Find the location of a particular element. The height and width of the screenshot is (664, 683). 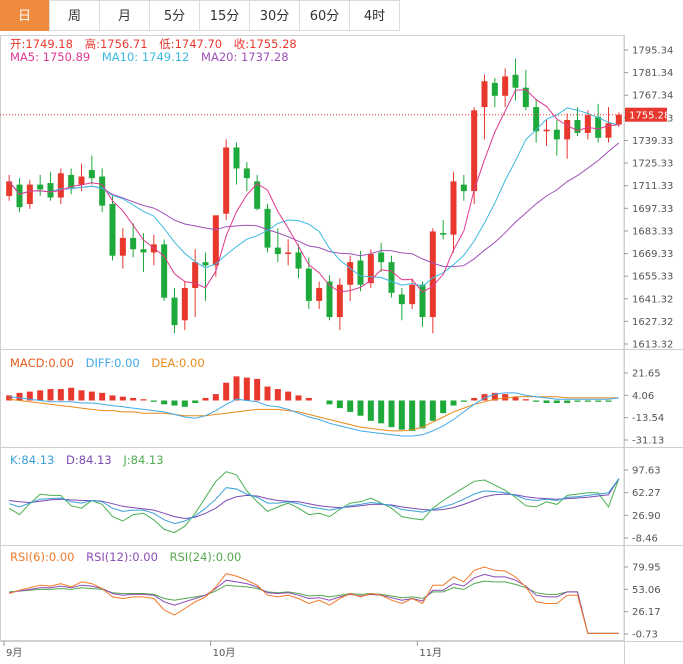

rsi24-value: RSI(24):0.00 is located at coordinates (205, 557).